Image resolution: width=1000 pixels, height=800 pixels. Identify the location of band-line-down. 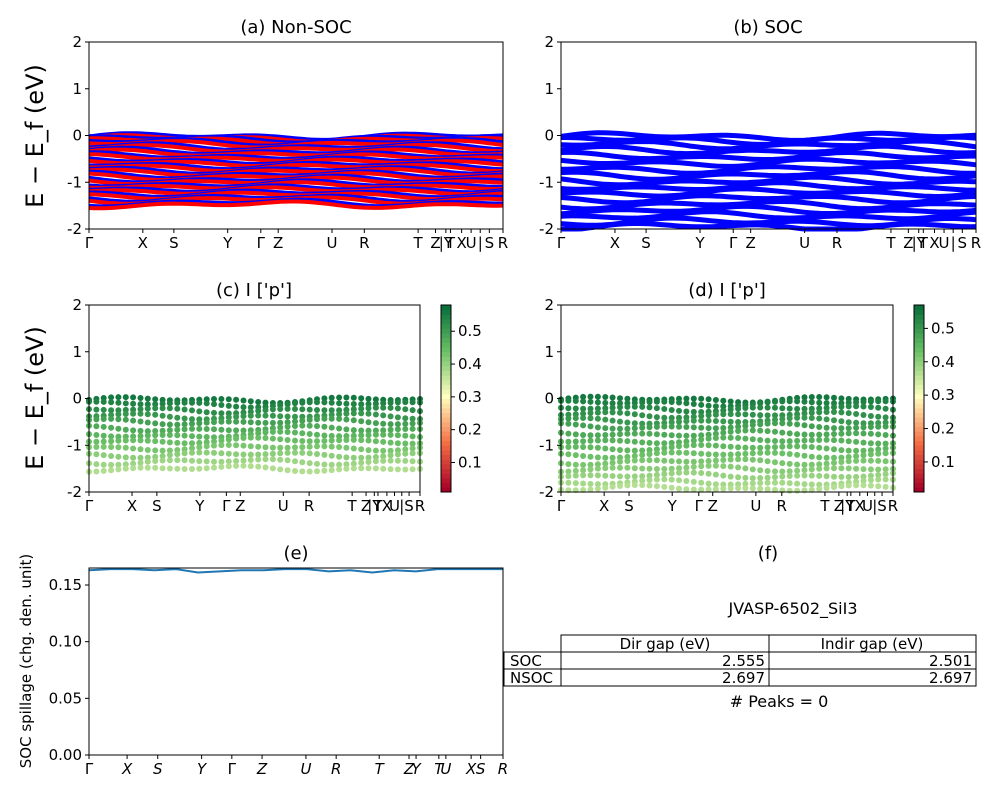
(295, 148).